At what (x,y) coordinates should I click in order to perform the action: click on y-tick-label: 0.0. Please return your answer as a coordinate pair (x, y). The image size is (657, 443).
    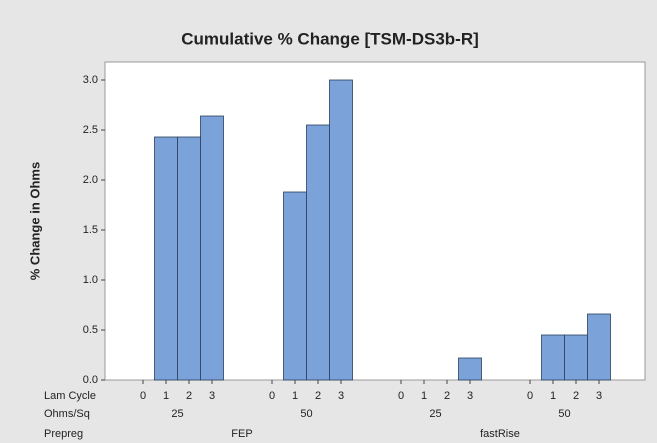
    Looking at the image, I should click on (90, 380).